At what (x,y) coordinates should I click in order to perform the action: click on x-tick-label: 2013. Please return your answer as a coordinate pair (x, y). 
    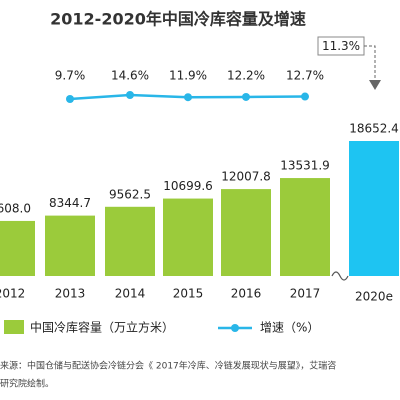
    Looking at the image, I should click on (70, 294).